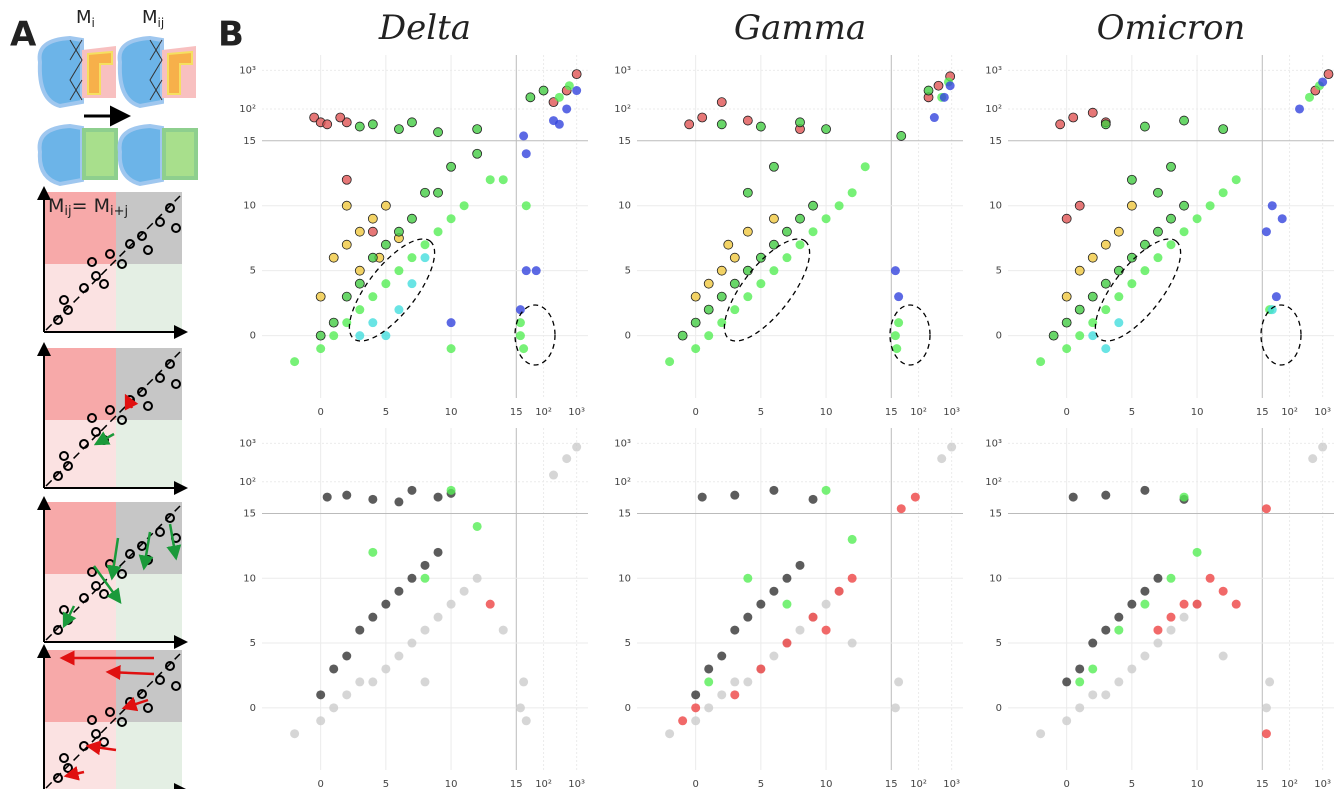 Image resolution: width=1341 pixels, height=789 pixels. What do you see at coordinates (231, 35) in the screenshot?
I see `panel-label: B` at bounding box center [231, 35].